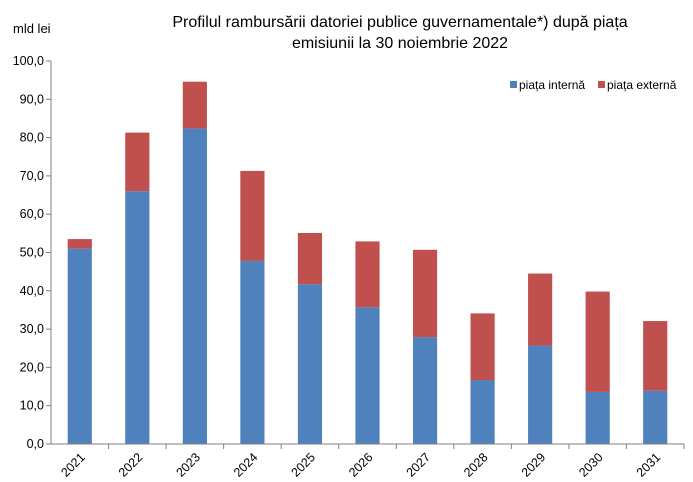  What do you see at coordinates (32, 329) in the screenshot?
I see `y-tick-label: 30,0` at bounding box center [32, 329].